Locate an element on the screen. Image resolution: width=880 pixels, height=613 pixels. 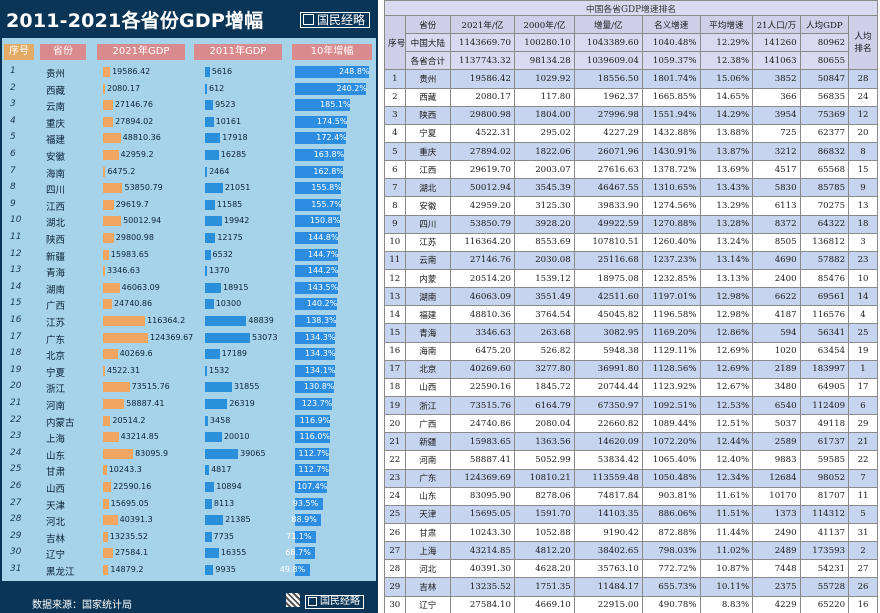
table-cell: 86832 is located at coordinates (824, 151).